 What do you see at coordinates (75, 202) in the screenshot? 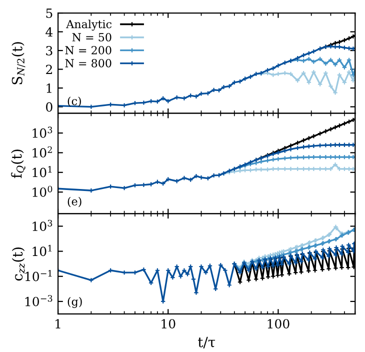
I see `annotation: (e)` at bounding box center [75, 202].